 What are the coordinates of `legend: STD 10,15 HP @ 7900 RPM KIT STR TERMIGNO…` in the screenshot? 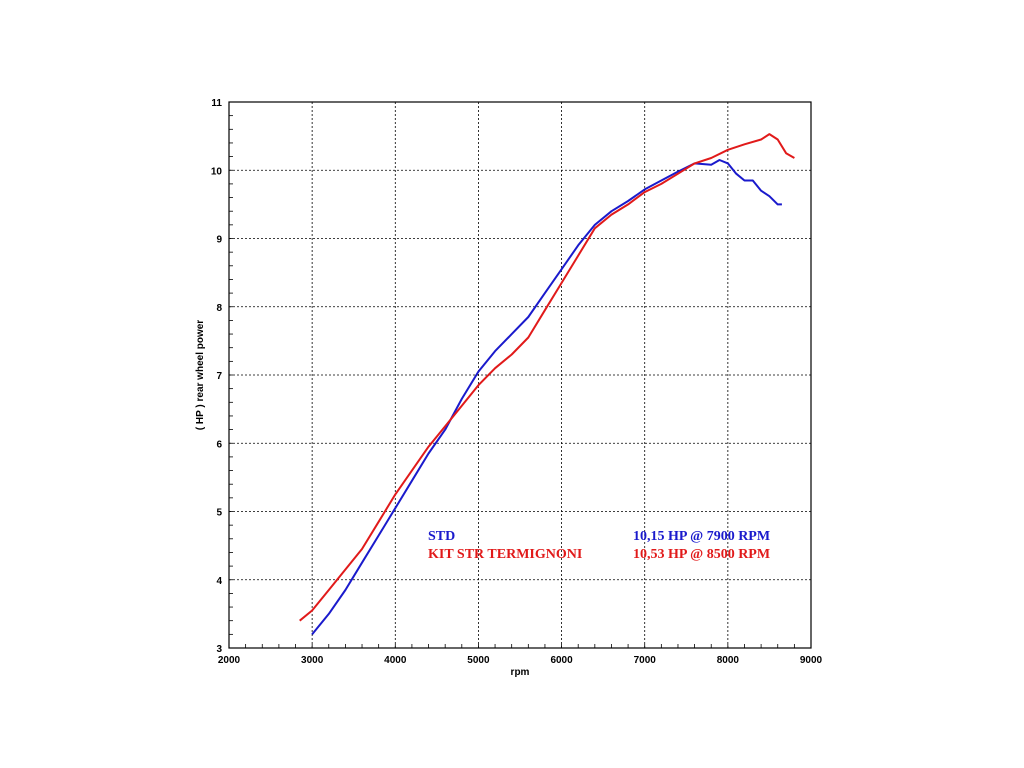 It's located at (599, 545).